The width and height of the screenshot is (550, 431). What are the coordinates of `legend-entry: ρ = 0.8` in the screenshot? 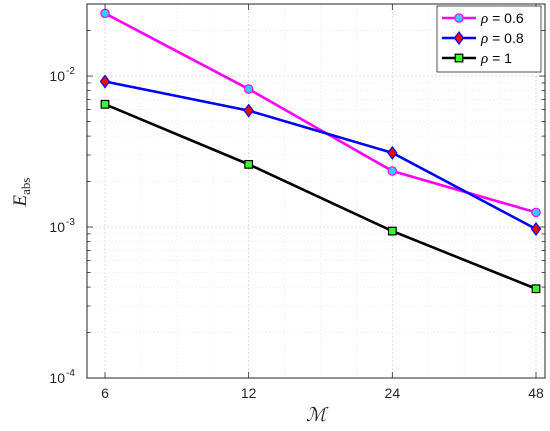 It's located at (483, 38).